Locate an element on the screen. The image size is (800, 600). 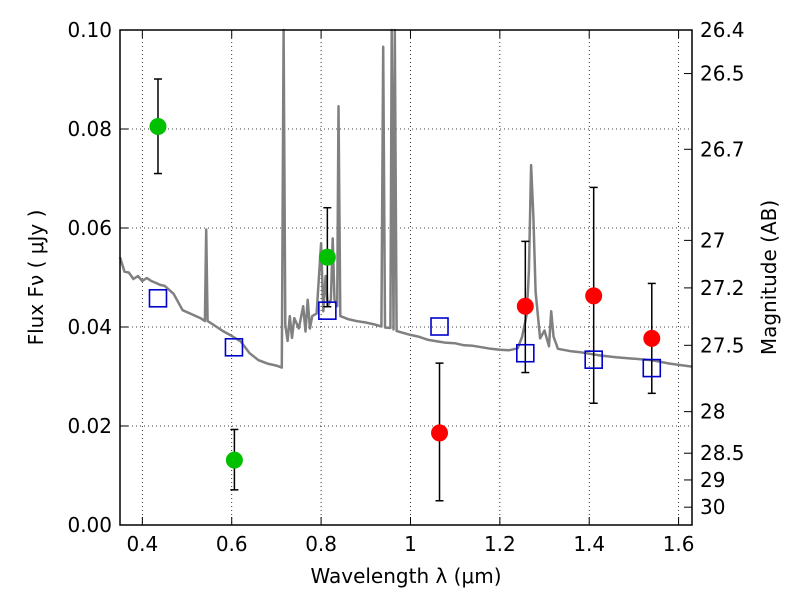
y2-tick-label: 30 is located at coordinates (712, 507).